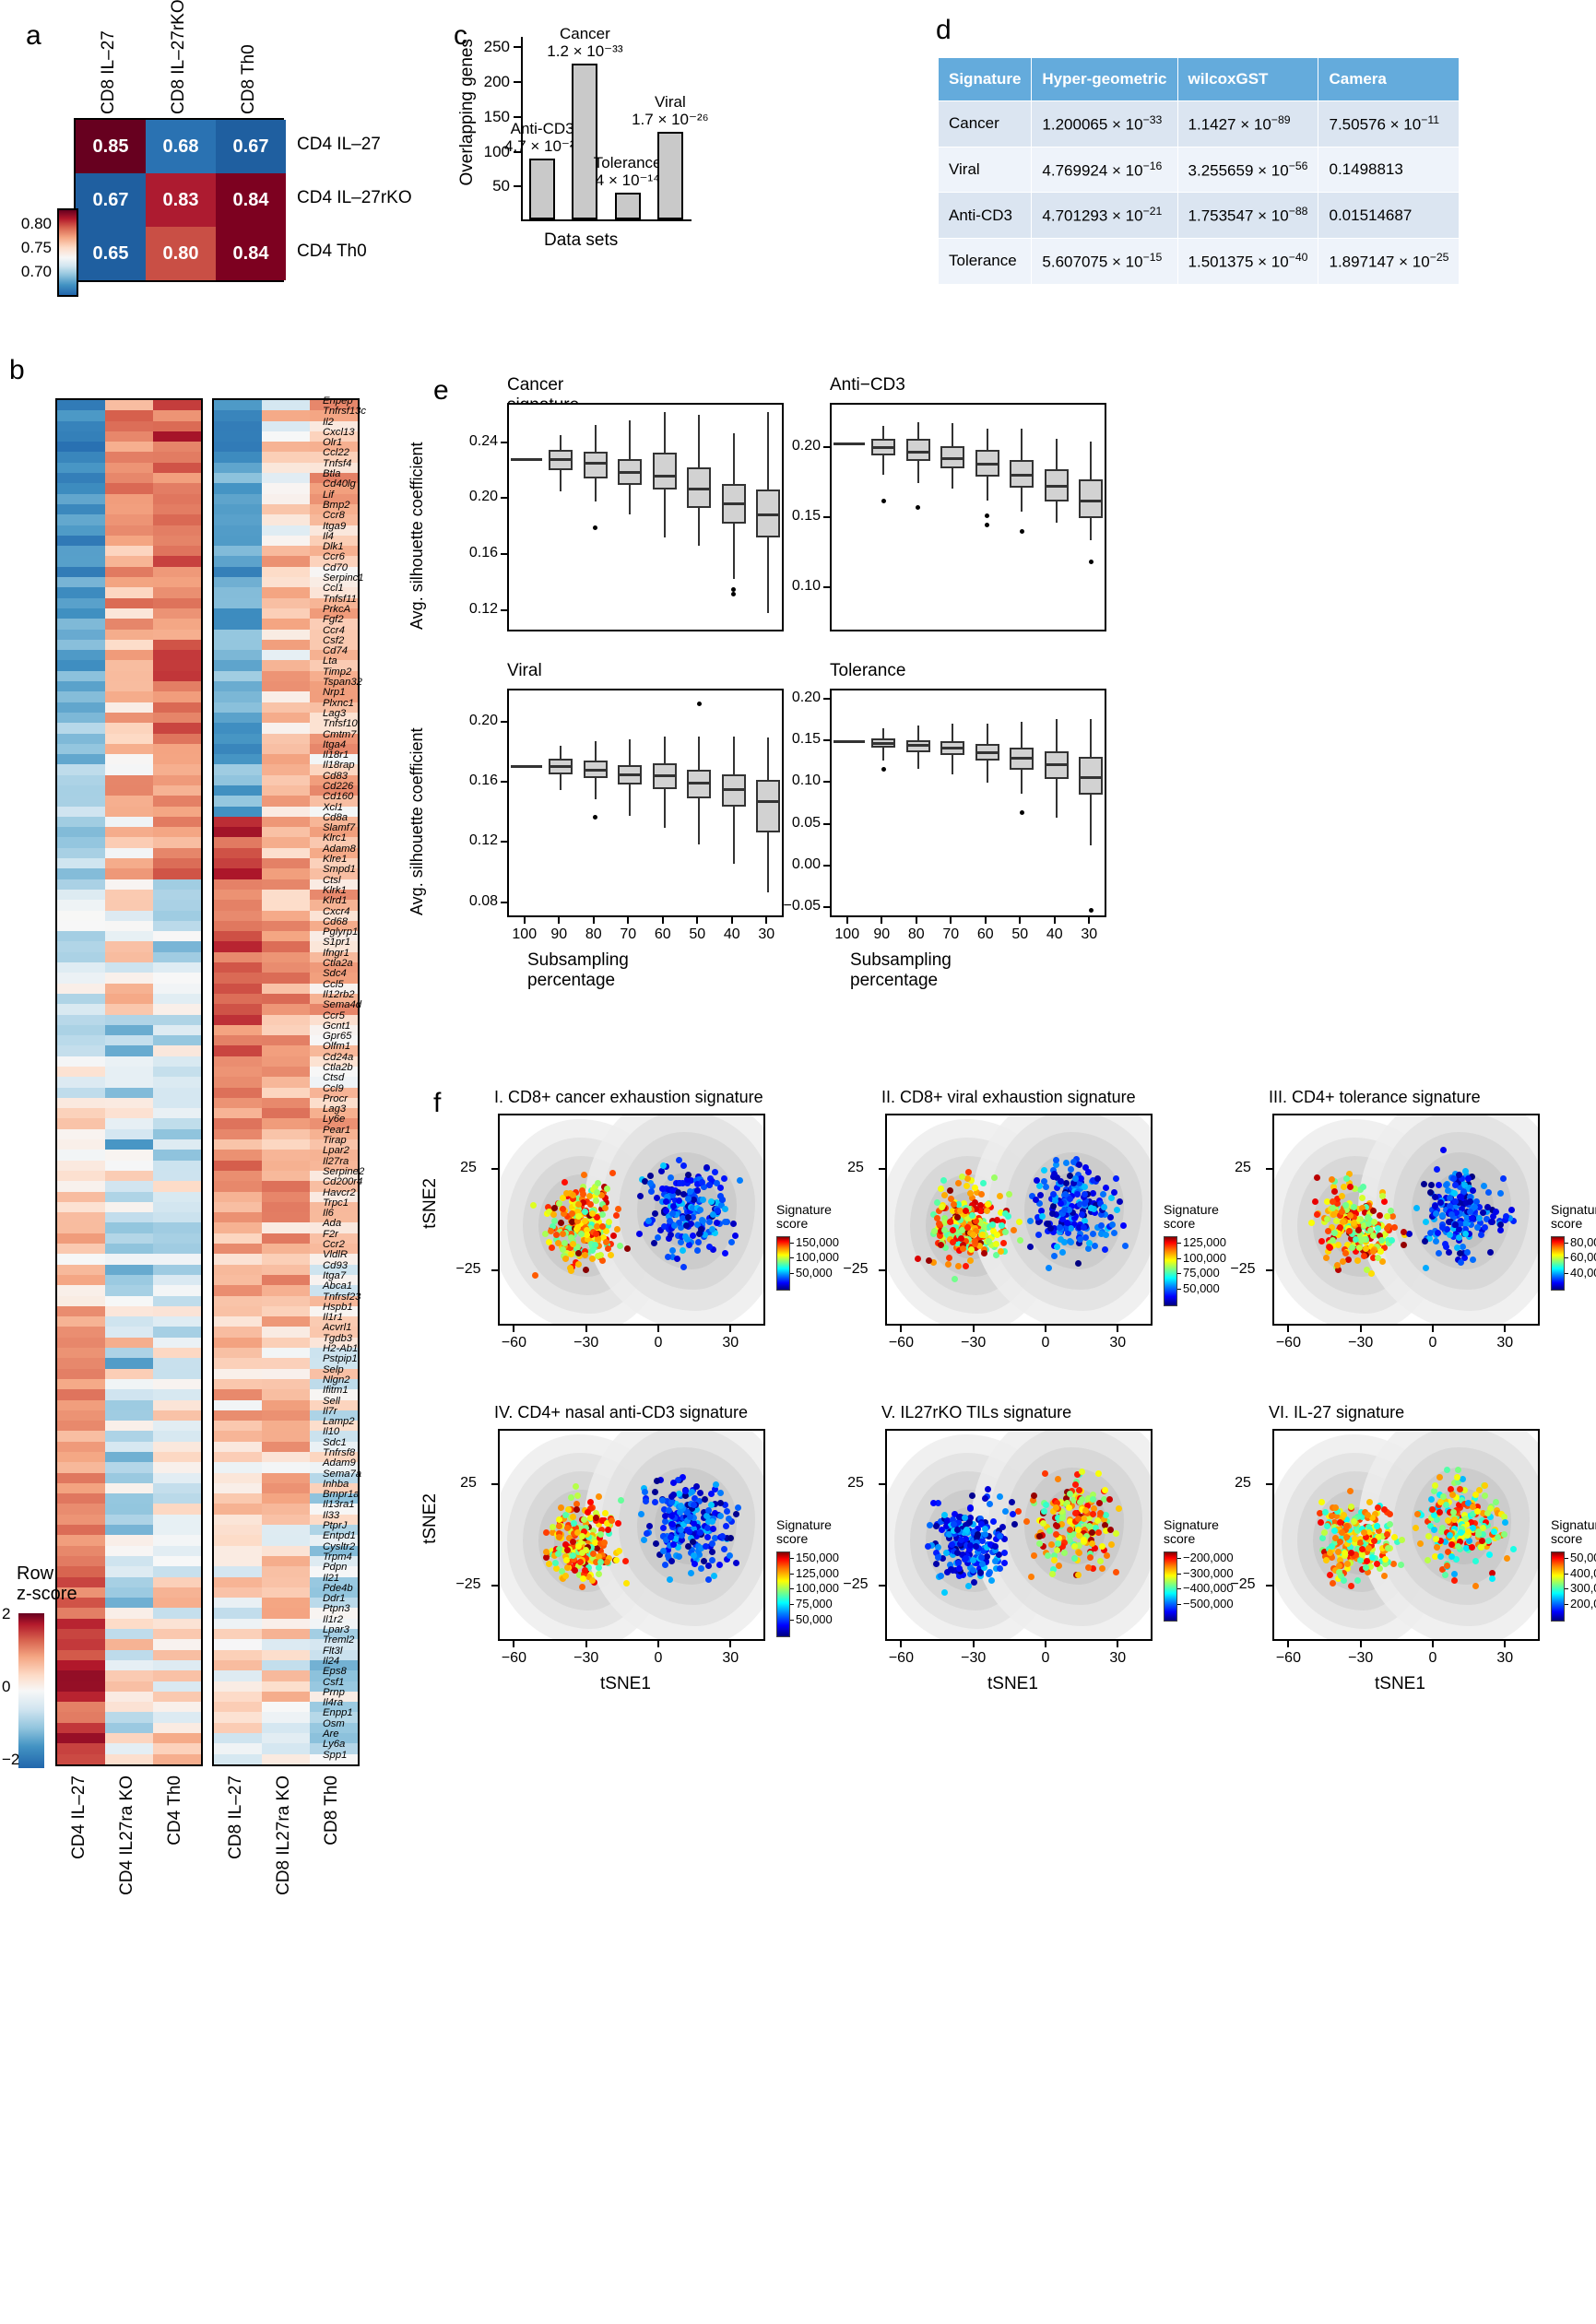 The width and height of the screenshot is (1596, 2324). I want to click on panel-f-plot-frame, so click(1406, 1535).